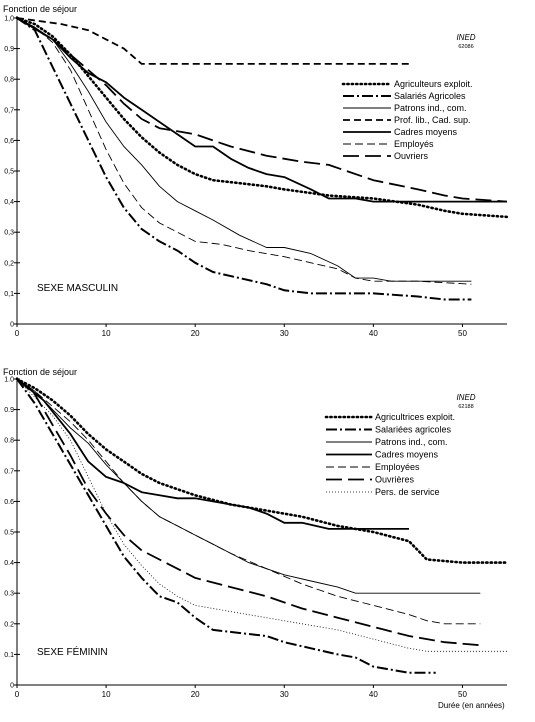 This screenshot has width=535, height=722. Describe the element at coordinates (9, 624) in the screenshot. I see `y-tick-label: 0.2` at that location.